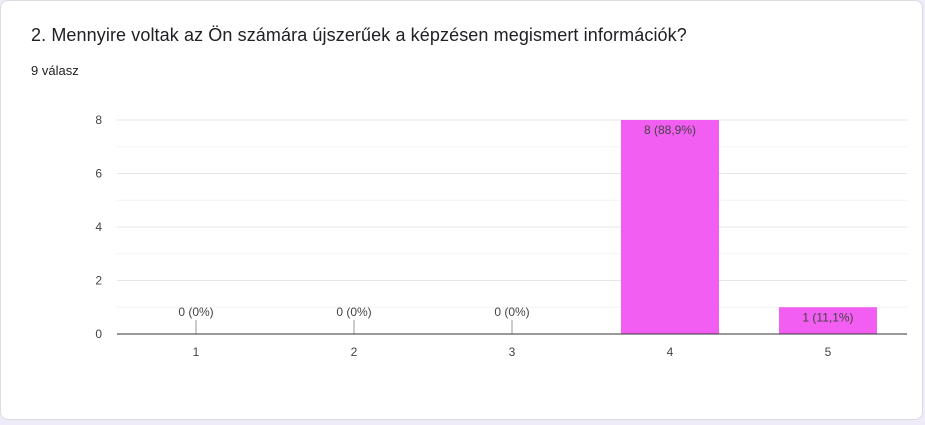  I want to click on y-tick-label: 0, so click(98, 334).